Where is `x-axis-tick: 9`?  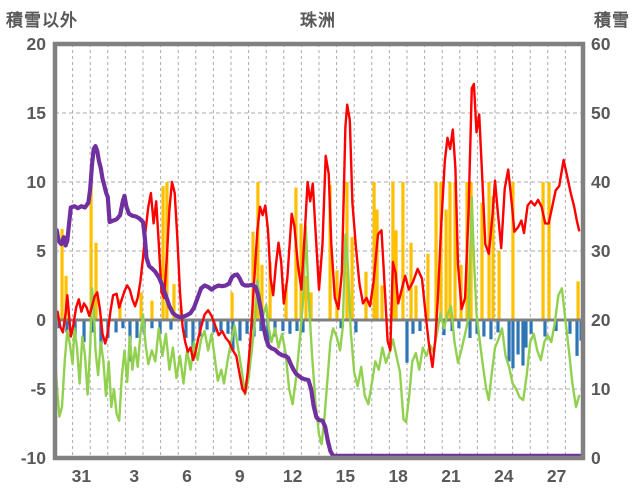
x-axis-tick: 9 is located at coordinates (240, 476).